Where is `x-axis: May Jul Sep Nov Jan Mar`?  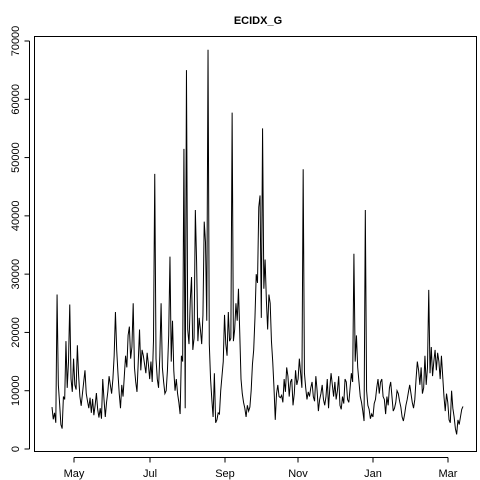
x-axis: May Jul Sep Nov Jan Mar is located at coordinates (261, 468).